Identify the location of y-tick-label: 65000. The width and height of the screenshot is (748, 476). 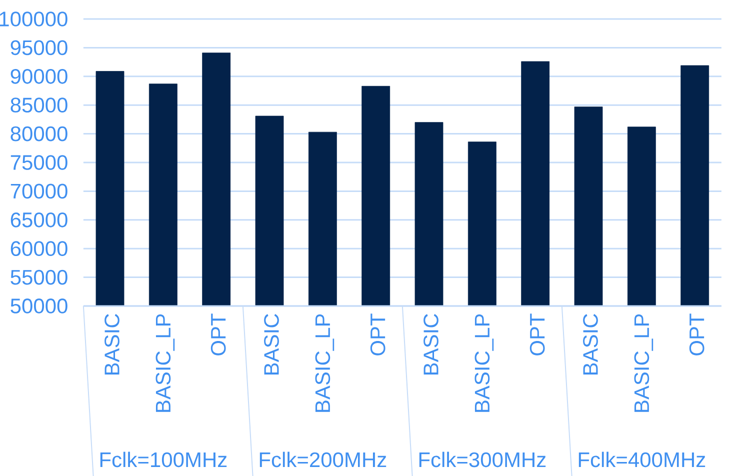
(39, 220).